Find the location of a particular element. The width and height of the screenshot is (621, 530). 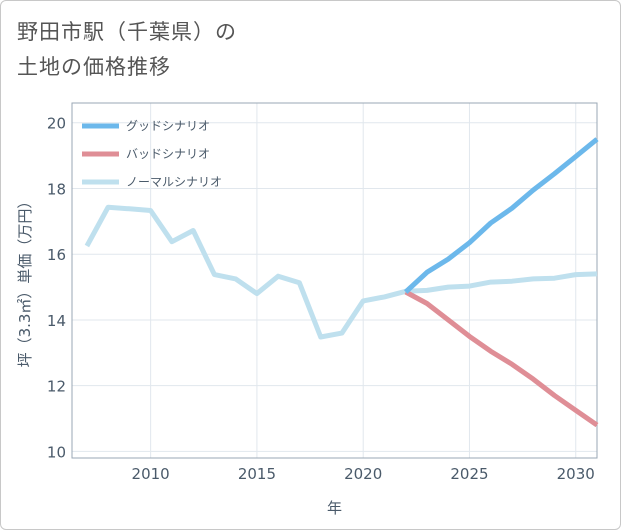

legend-label-1: グッドシナリオ is located at coordinates (168, 126).